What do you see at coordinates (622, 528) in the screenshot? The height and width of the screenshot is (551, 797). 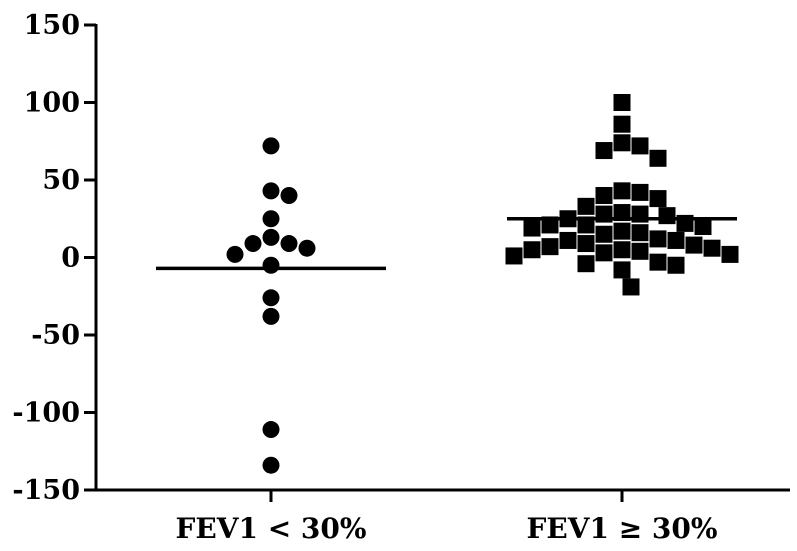 I see `x-category-label: FEV1 ≥ 30%` at bounding box center [622, 528].